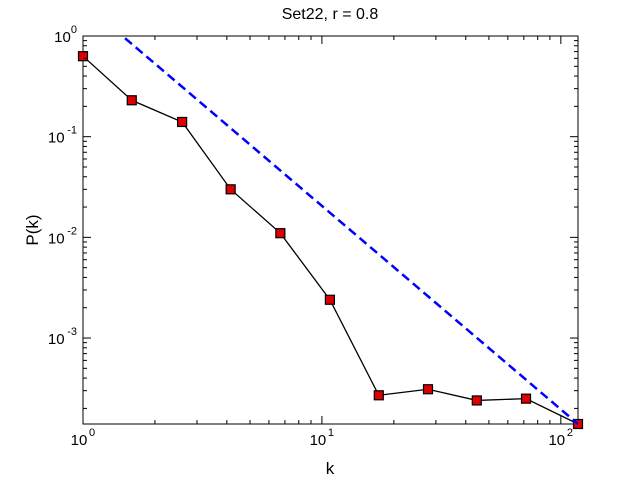 This screenshot has height=485, width=640. What do you see at coordinates (570, 433) in the screenshot?
I see `x-tick-exponent: 2` at bounding box center [570, 433].